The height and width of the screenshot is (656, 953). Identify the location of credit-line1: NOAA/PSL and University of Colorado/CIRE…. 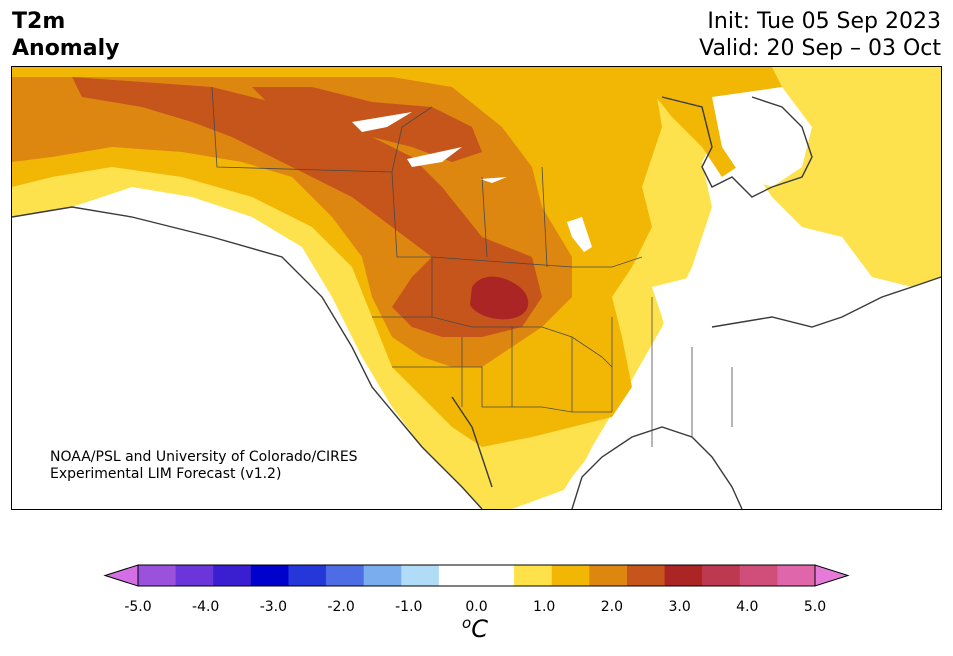
(204, 457).